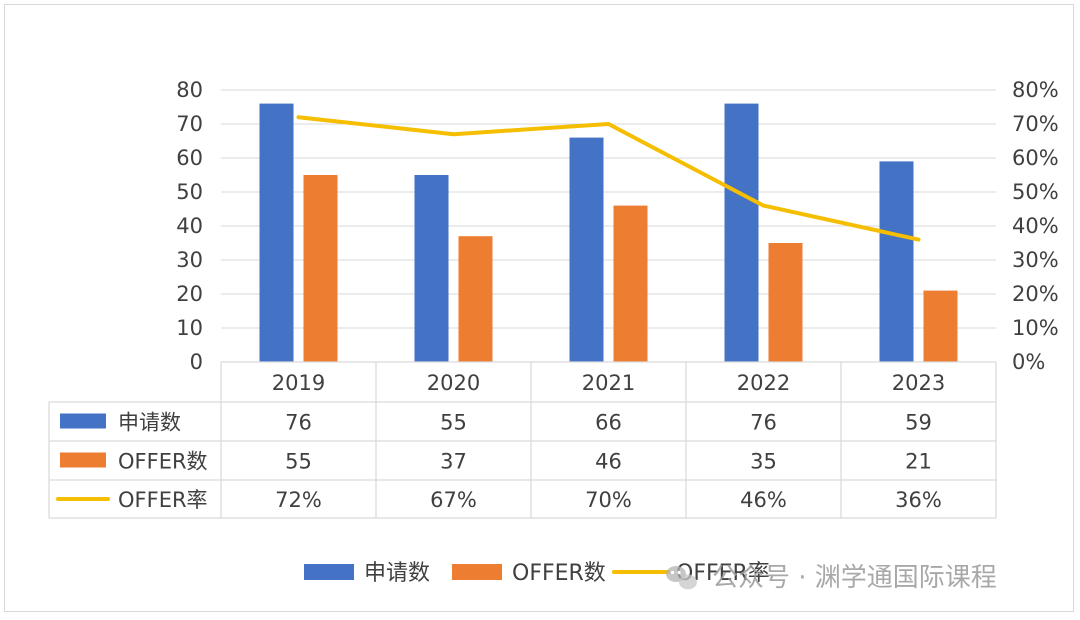 The height and width of the screenshot is (620, 1080). What do you see at coordinates (608, 500) in the screenshot?
I see `table-cell: 70%` at bounding box center [608, 500].